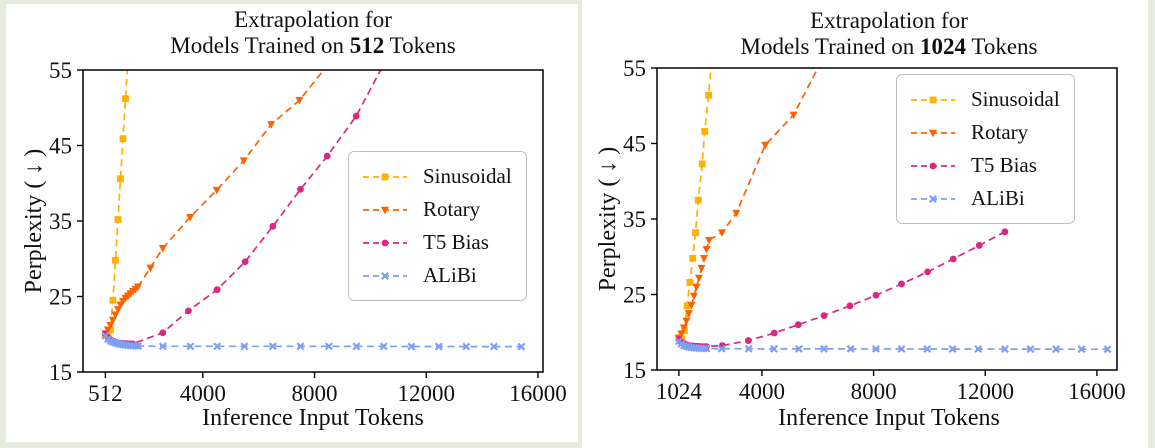  I want to click on x-tick-label: 512, so click(105, 393).